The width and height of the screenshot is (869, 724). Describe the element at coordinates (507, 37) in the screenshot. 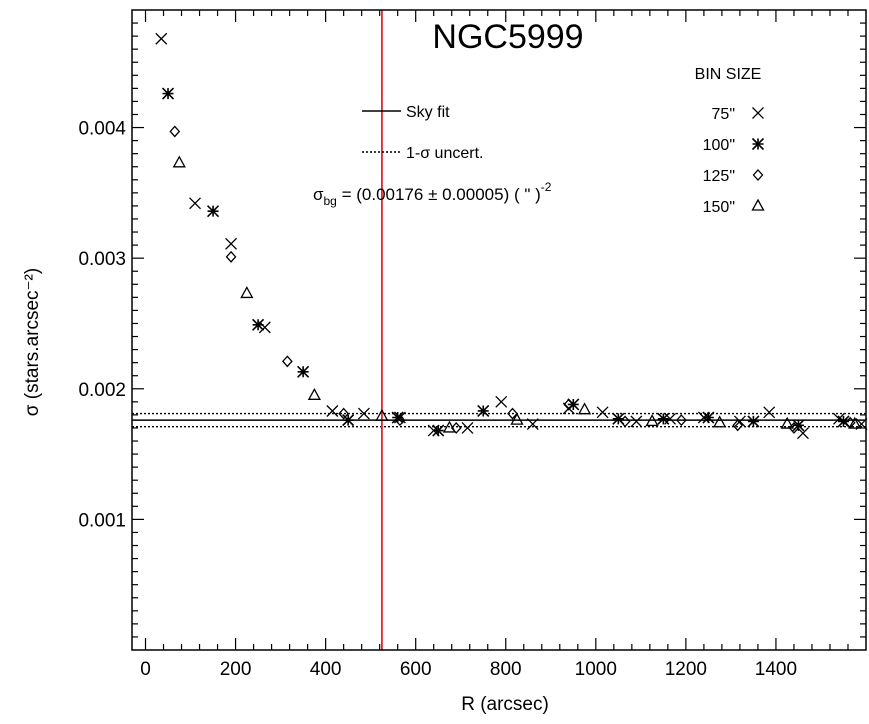

I see `chart-title: NGC5999` at that location.